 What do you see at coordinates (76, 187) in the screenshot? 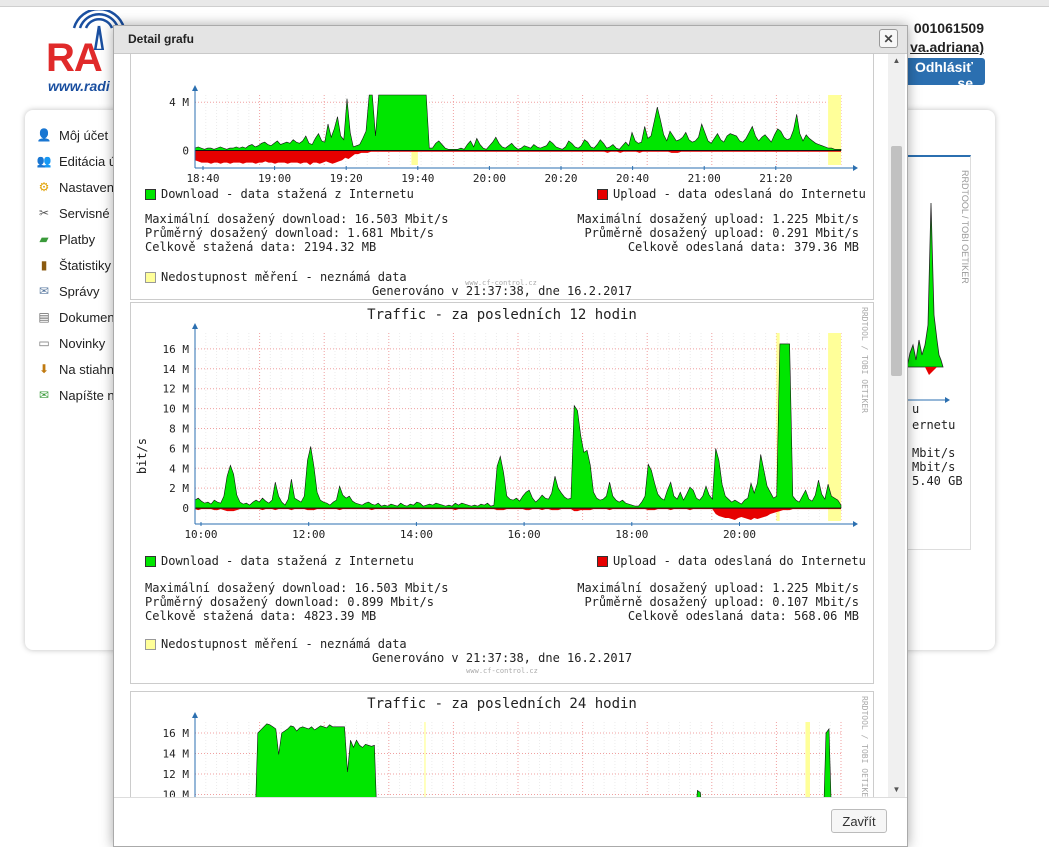
I see `sidebar-item-settings: ⚙ Nastaven` at bounding box center [76, 187].